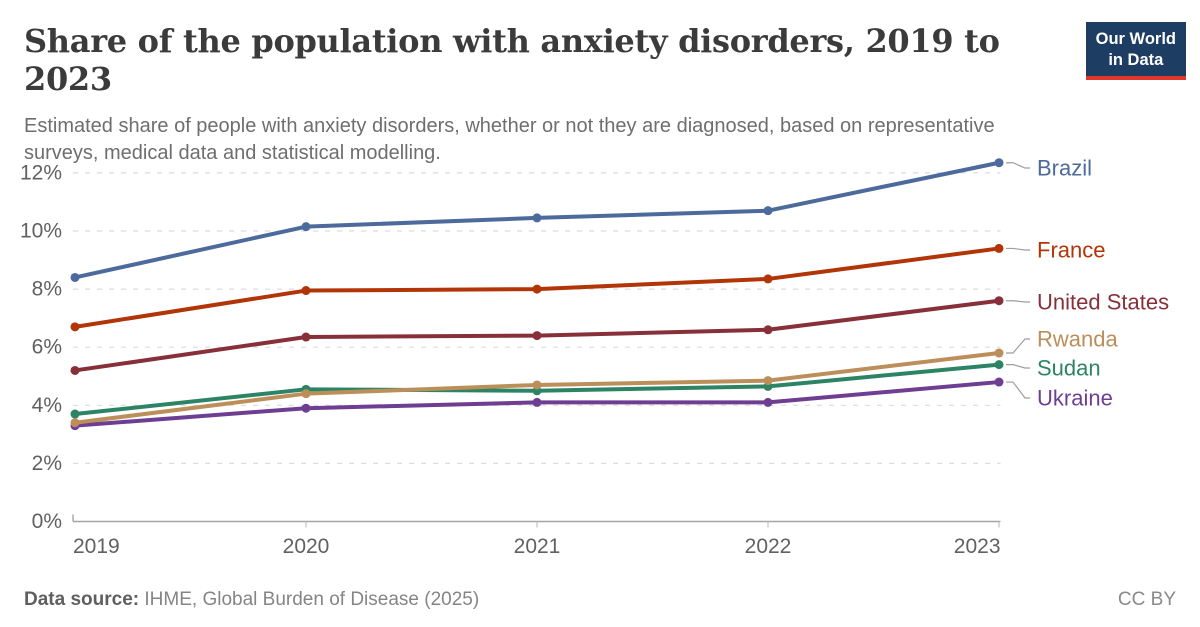 This screenshot has height=627, width=1200. I want to click on y-axis-tick-label: 4%, so click(47, 405).